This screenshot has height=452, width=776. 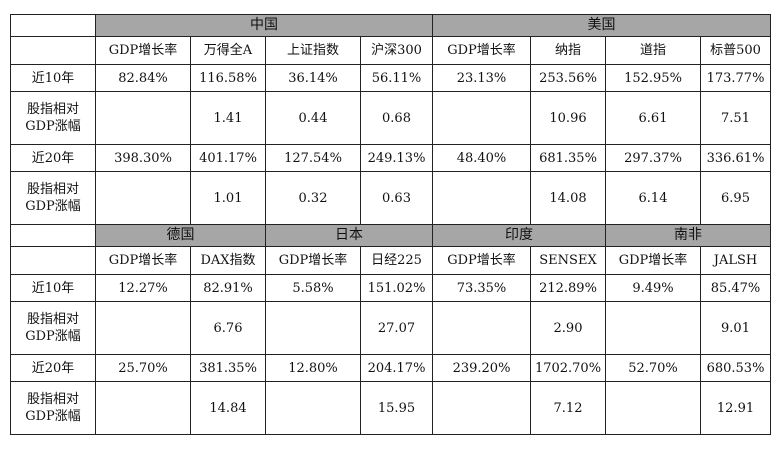 I want to click on column-header: 纳指, so click(x=568, y=50).